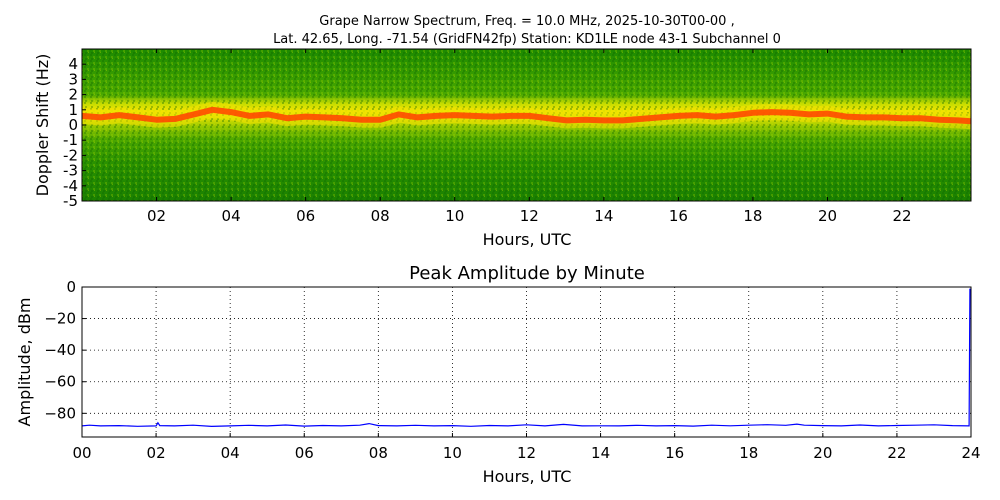 This screenshot has width=1000, height=500. What do you see at coordinates (70, 140) in the screenshot?
I see `spectrogram-y-tick-label: -1` at bounding box center [70, 140].